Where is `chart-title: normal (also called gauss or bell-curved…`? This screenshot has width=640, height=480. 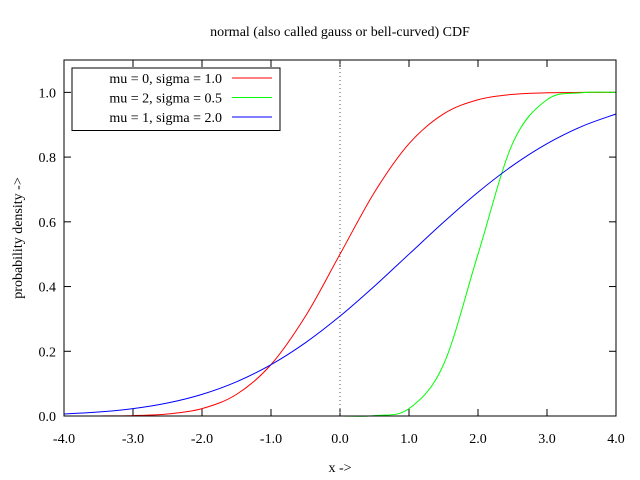 chart-title: normal (also called gauss or bell-curved… is located at coordinates (340, 32).